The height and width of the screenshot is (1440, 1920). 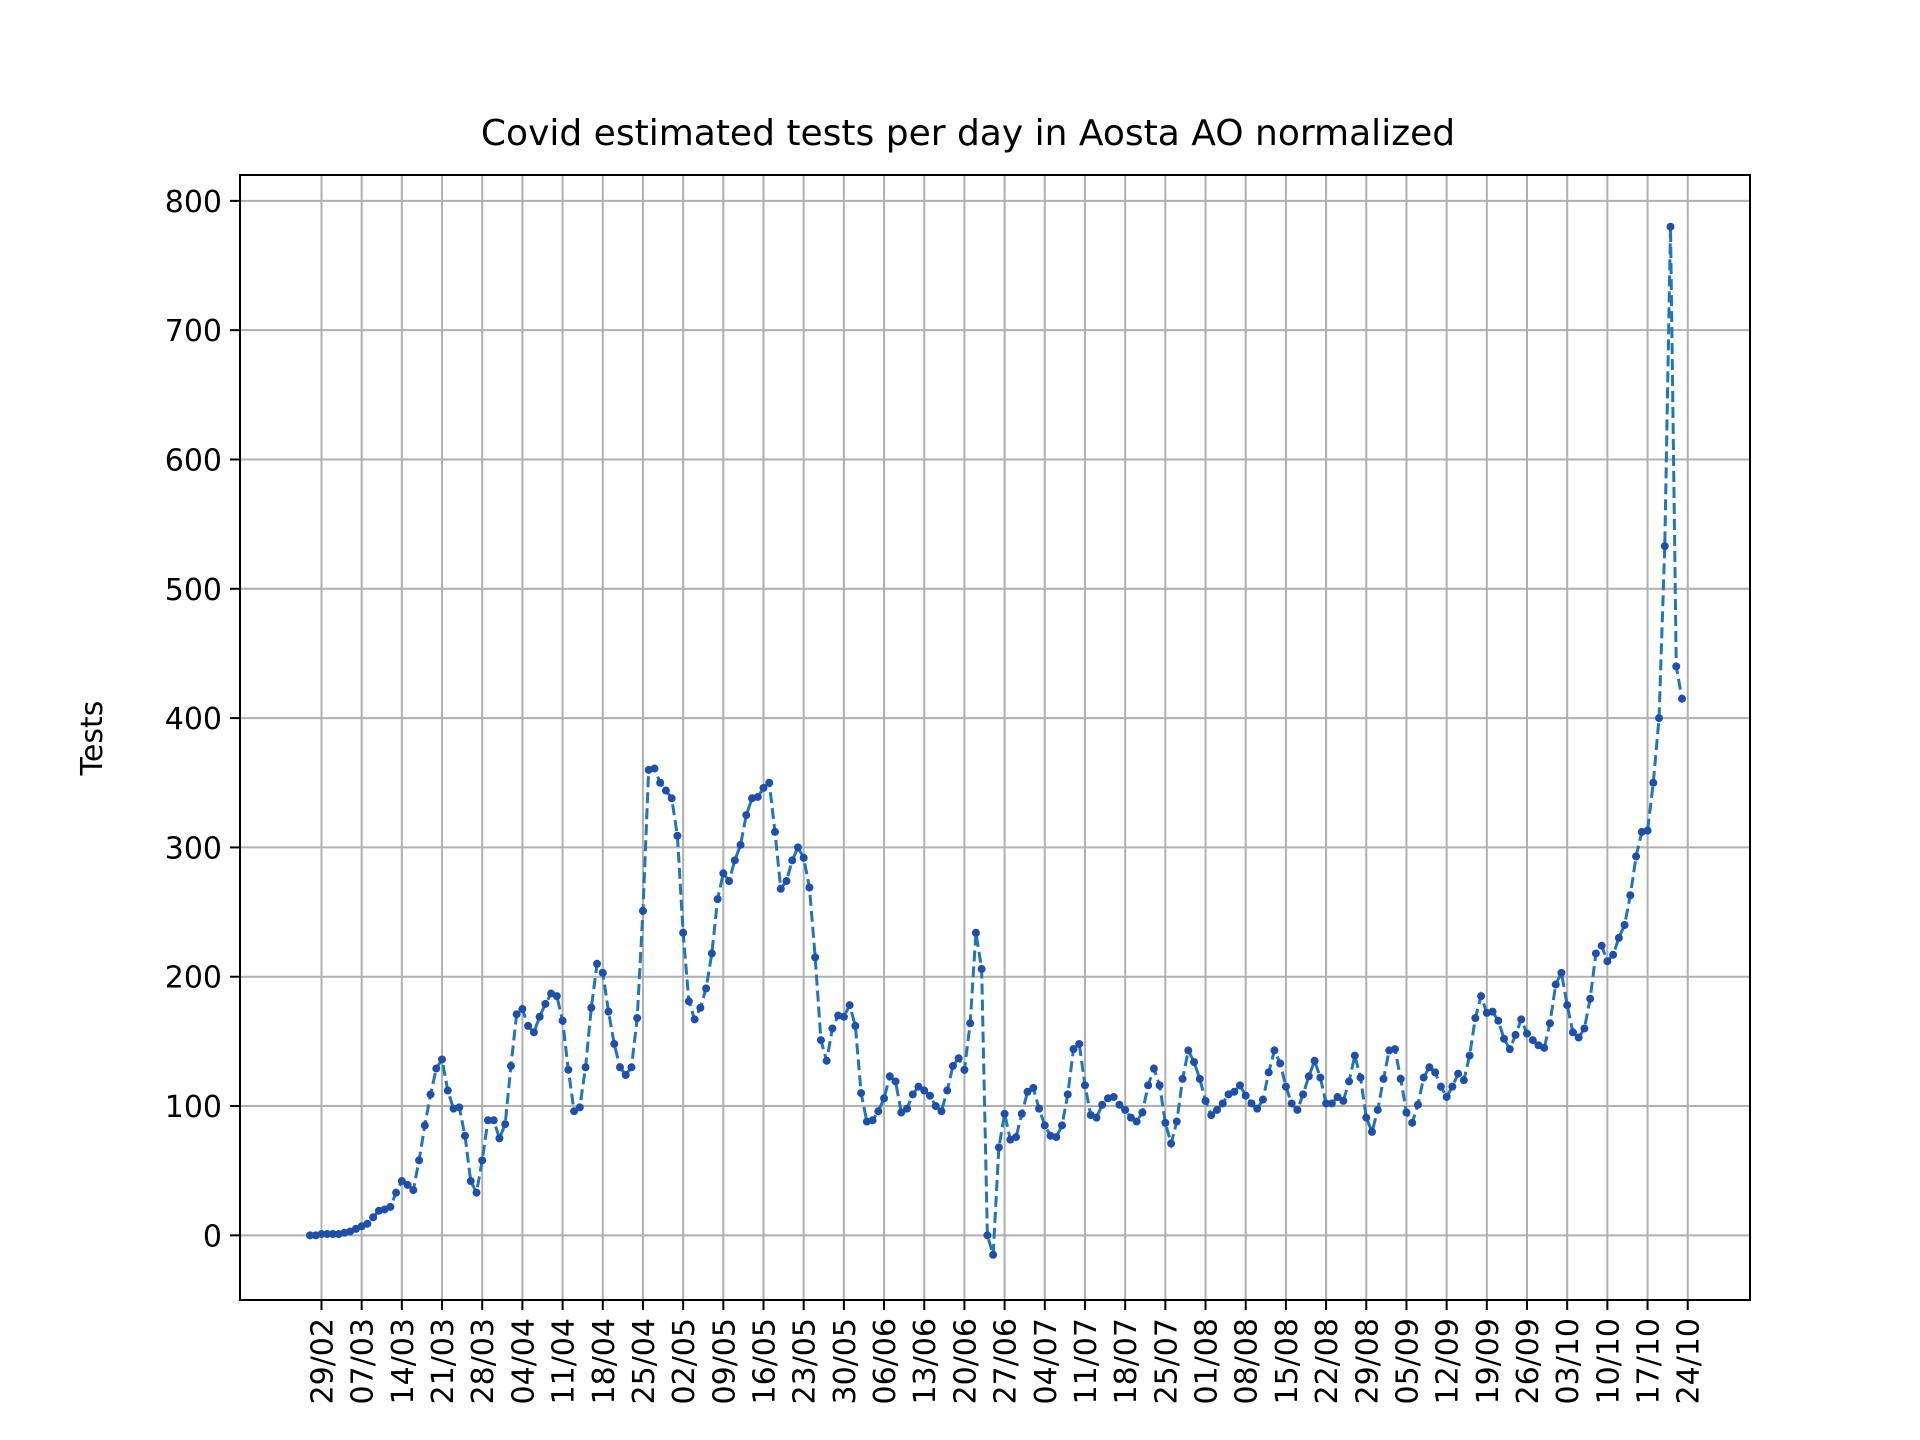 What do you see at coordinates (403, 1361) in the screenshot?
I see `x-tick-label: 14/03` at bounding box center [403, 1361].